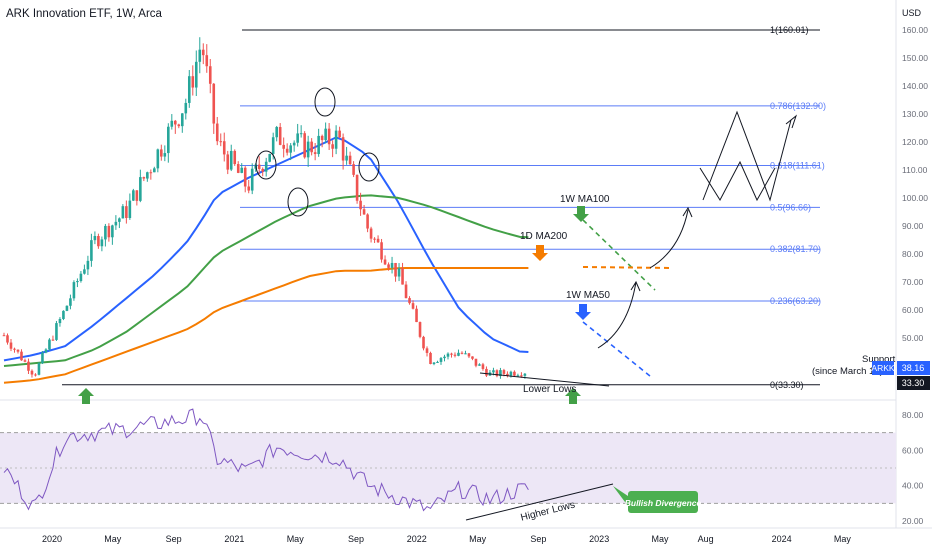 The image size is (932, 550). What do you see at coordinates (620, 496) in the screenshot?
I see `divergence-pointer` at bounding box center [620, 496].